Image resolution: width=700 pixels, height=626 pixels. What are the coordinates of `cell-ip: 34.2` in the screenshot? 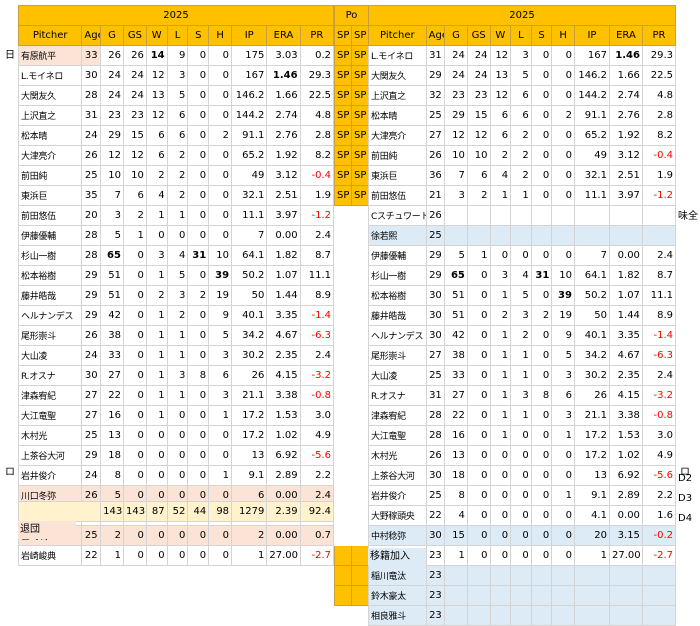 It's located at (249, 335).